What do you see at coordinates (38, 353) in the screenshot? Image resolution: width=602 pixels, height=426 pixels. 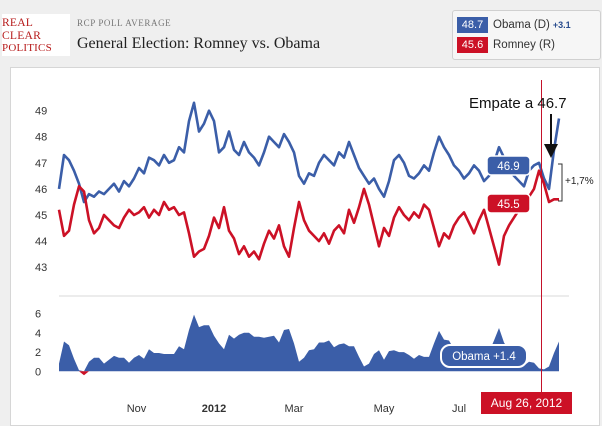 I see `spread-y-tick-2: 2` at bounding box center [38, 353].